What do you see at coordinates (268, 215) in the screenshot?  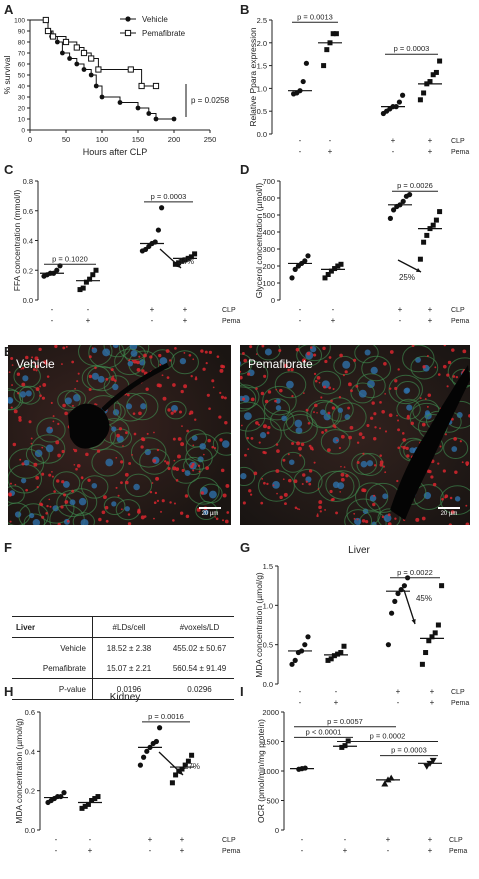 I see `y-tick-label: 500` at bounding box center [268, 215].